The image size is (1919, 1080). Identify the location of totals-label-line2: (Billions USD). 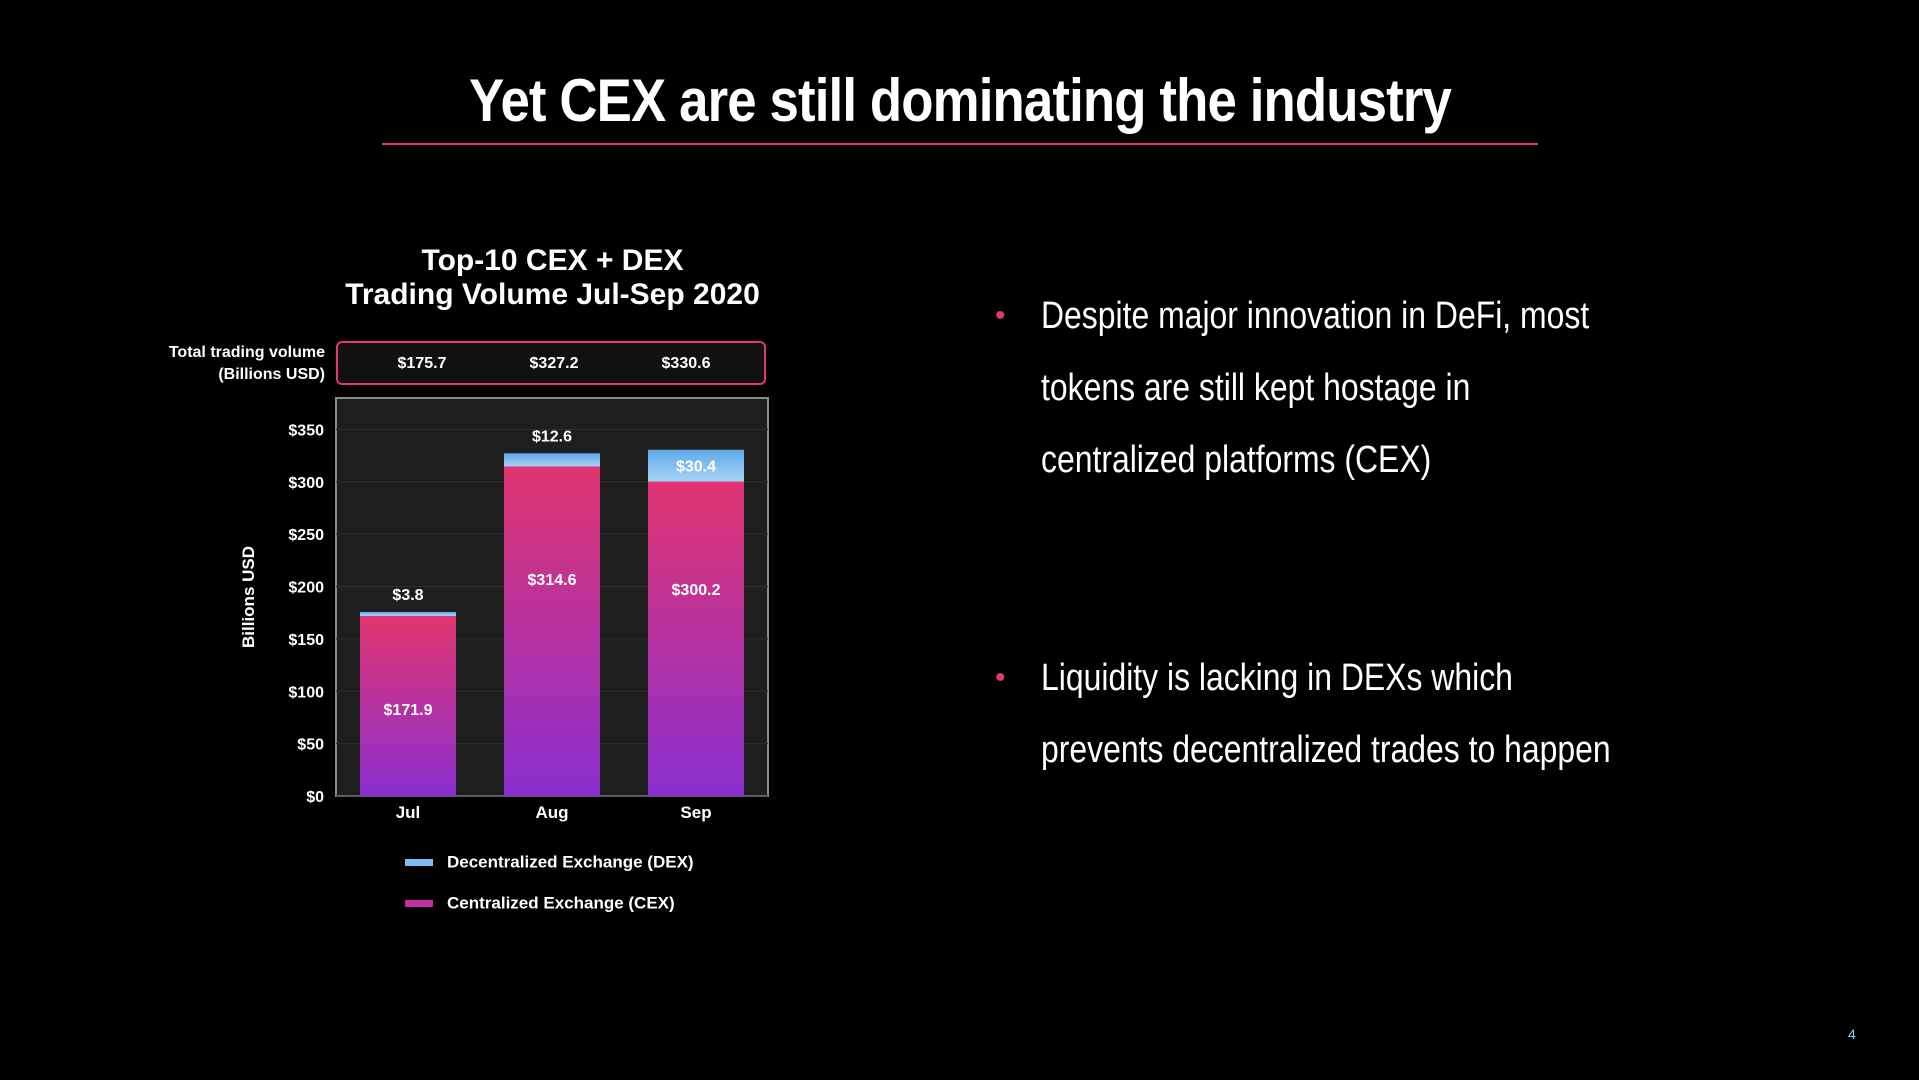
(271, 374).